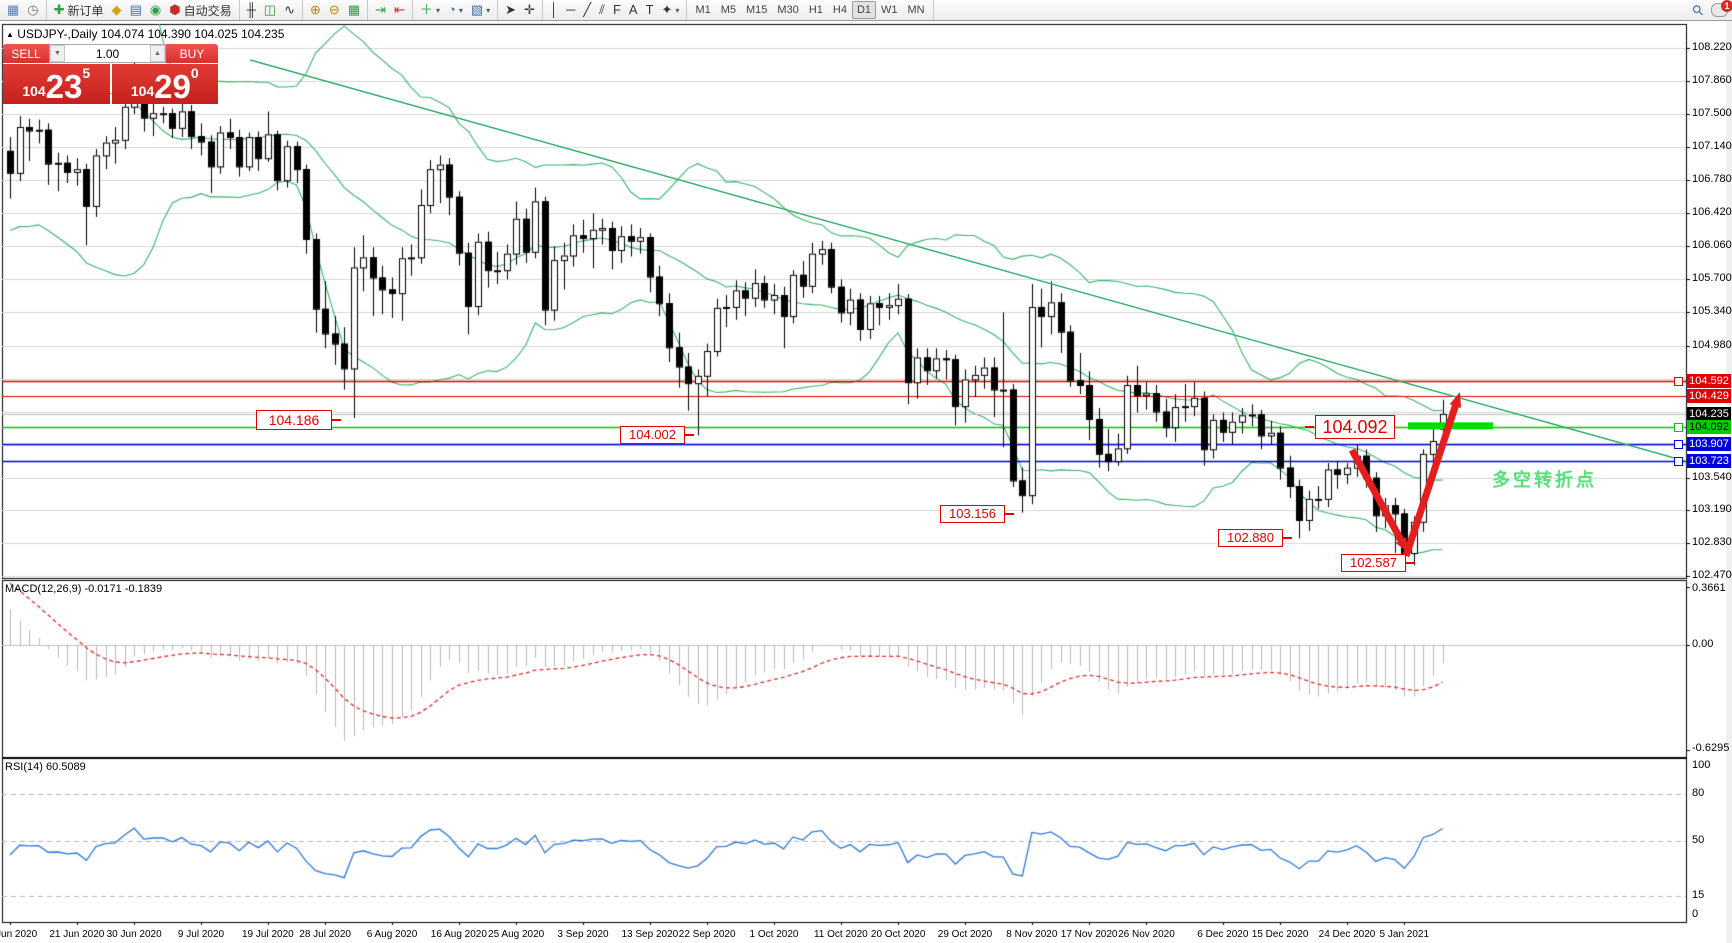 The image size is (1732, 943). What do you see at coordinates (1697, 9) in the screenshot?
I see `search-icon: ⚲` at bounding box center [1697, 9].